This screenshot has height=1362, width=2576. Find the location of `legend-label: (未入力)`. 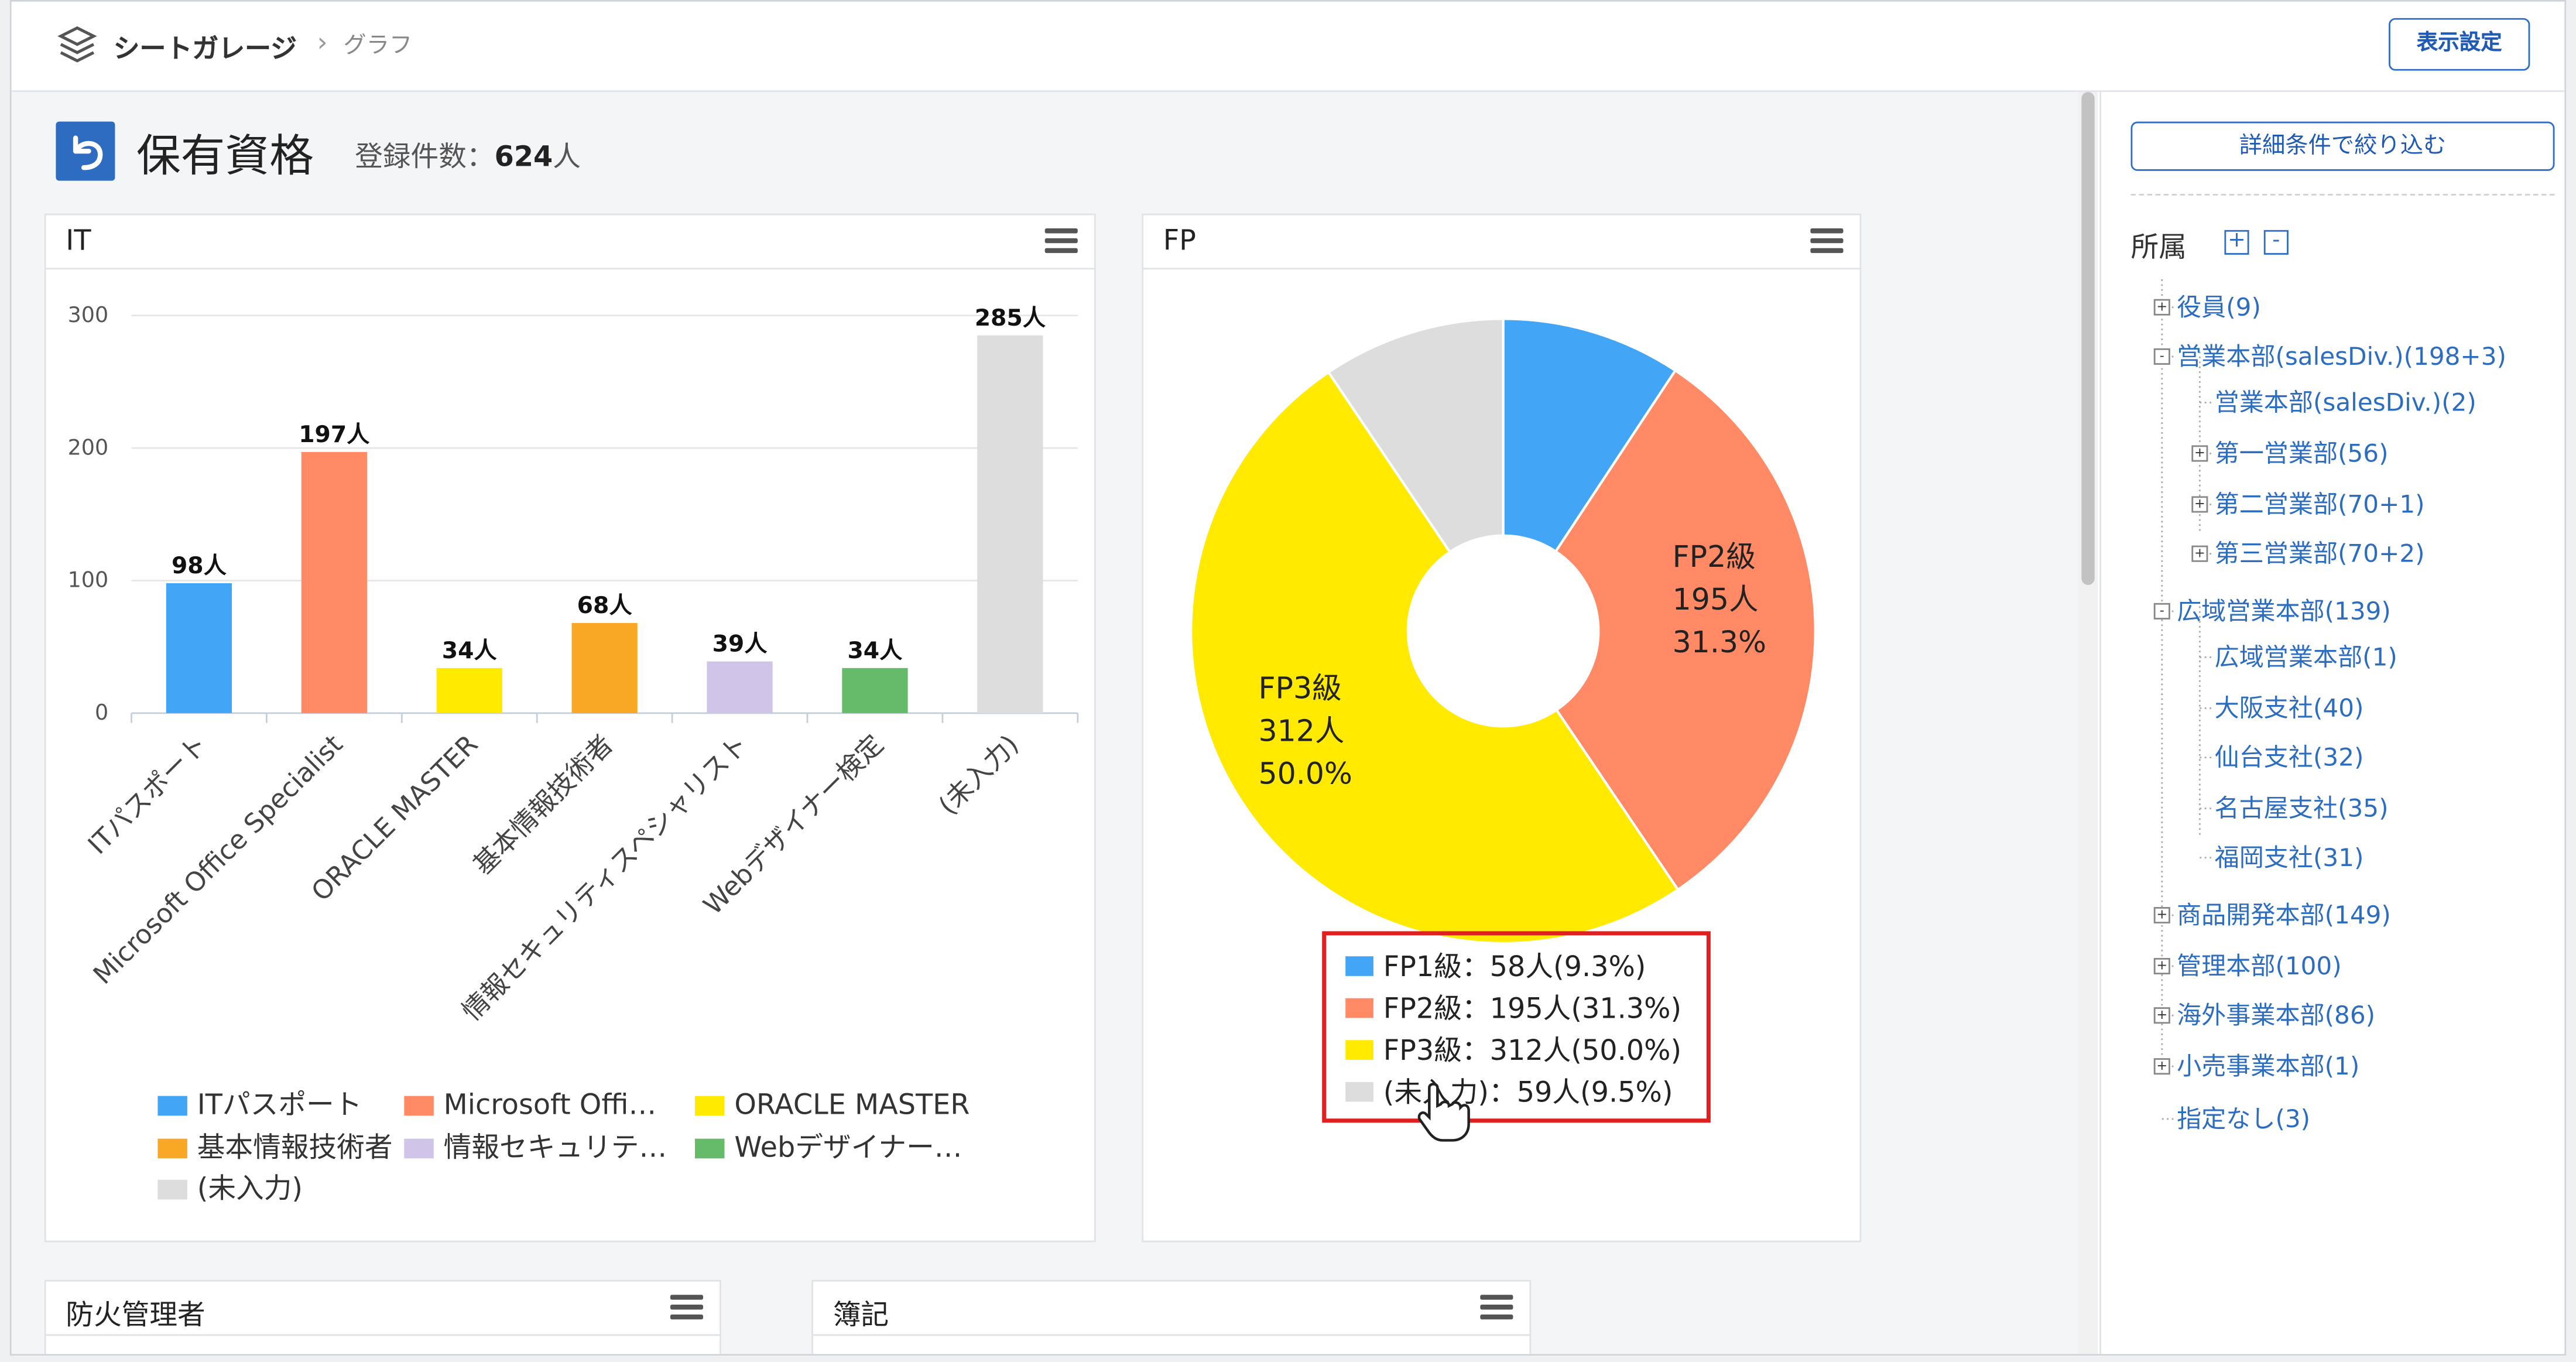

legend-label: (未入力) is located at coordinates (250, 1189).